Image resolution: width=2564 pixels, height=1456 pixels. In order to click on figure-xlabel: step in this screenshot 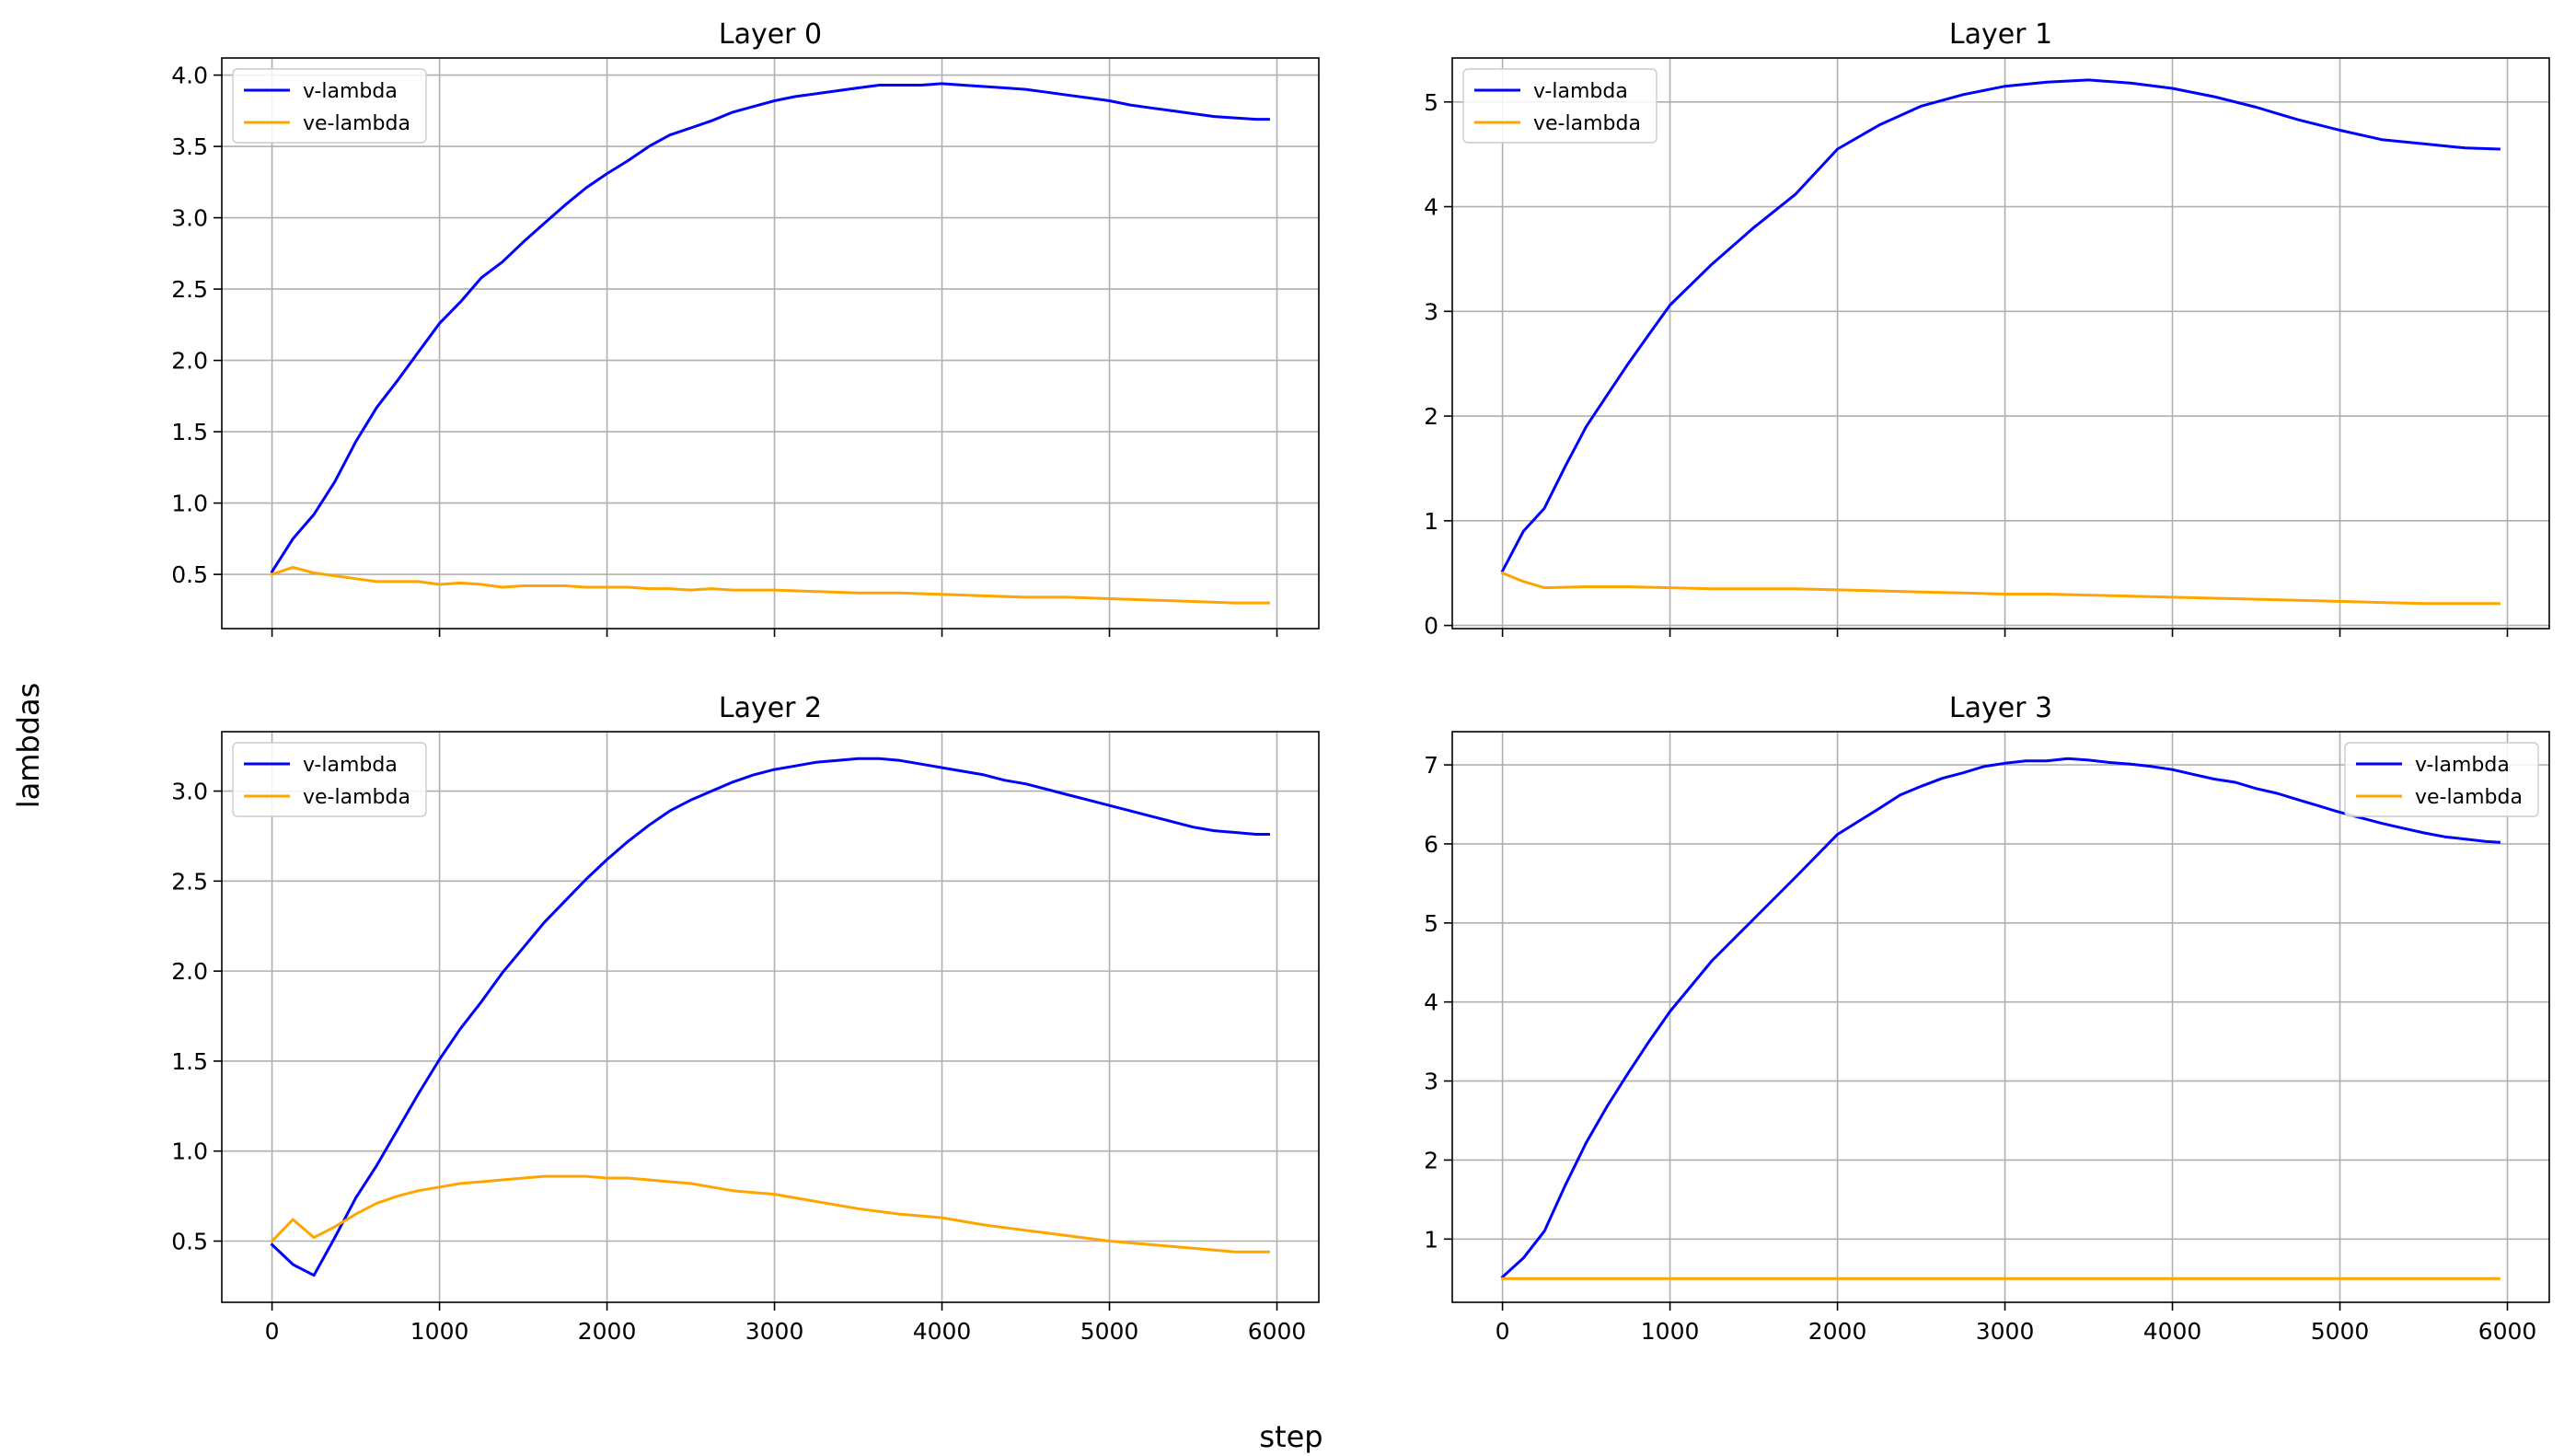, I will do `click(1291, 1436)`.